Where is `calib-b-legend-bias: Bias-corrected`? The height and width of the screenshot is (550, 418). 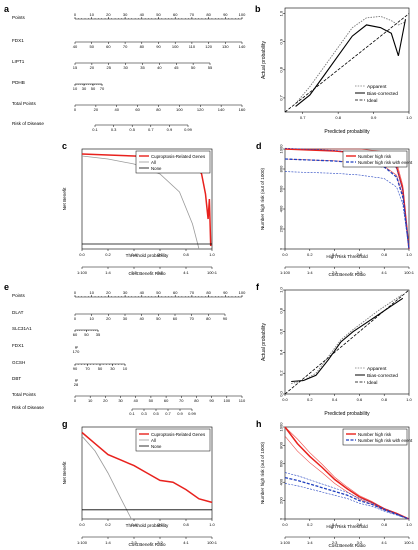 calib-b-legend-bias: Bias-corrected is located at coordinates (382, 94).